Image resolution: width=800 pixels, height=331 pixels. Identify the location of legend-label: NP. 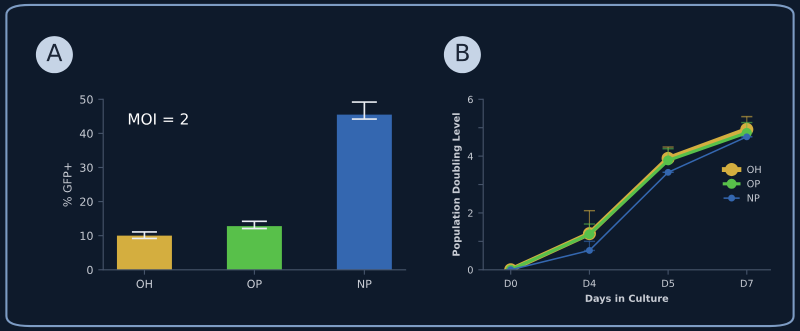
(754, 198).